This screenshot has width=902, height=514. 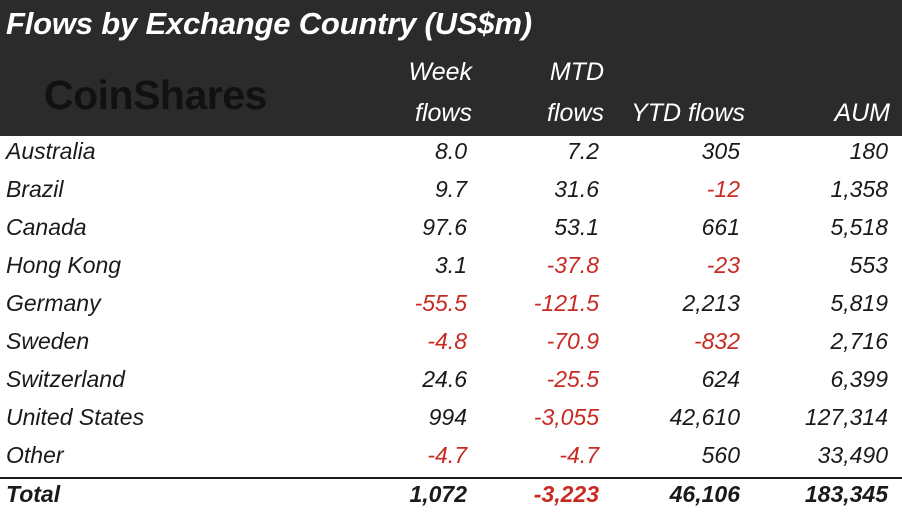 I want to click on mtd-flow-value: -3,055, so click(x=566, y=417).